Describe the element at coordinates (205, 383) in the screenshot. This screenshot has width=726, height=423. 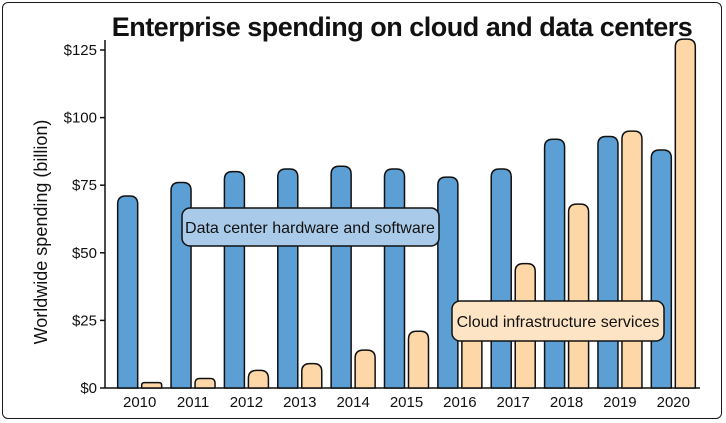
I see `bar-cloud-2011` at that location.